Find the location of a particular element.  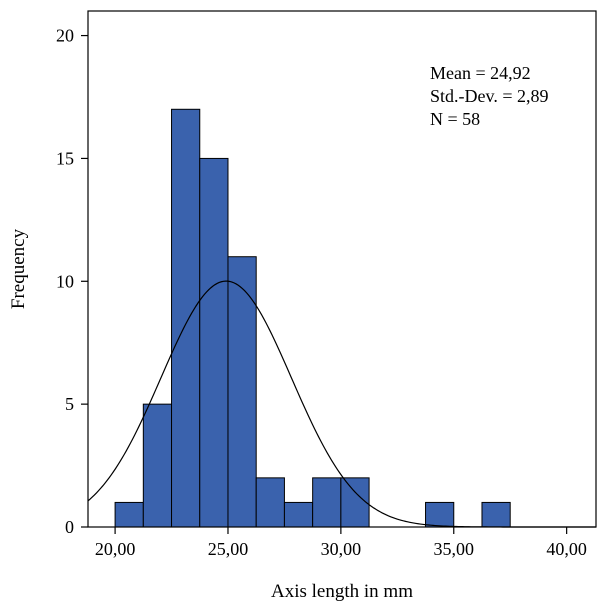

y-tick-label: 5 is located at coordinates (69, 404).